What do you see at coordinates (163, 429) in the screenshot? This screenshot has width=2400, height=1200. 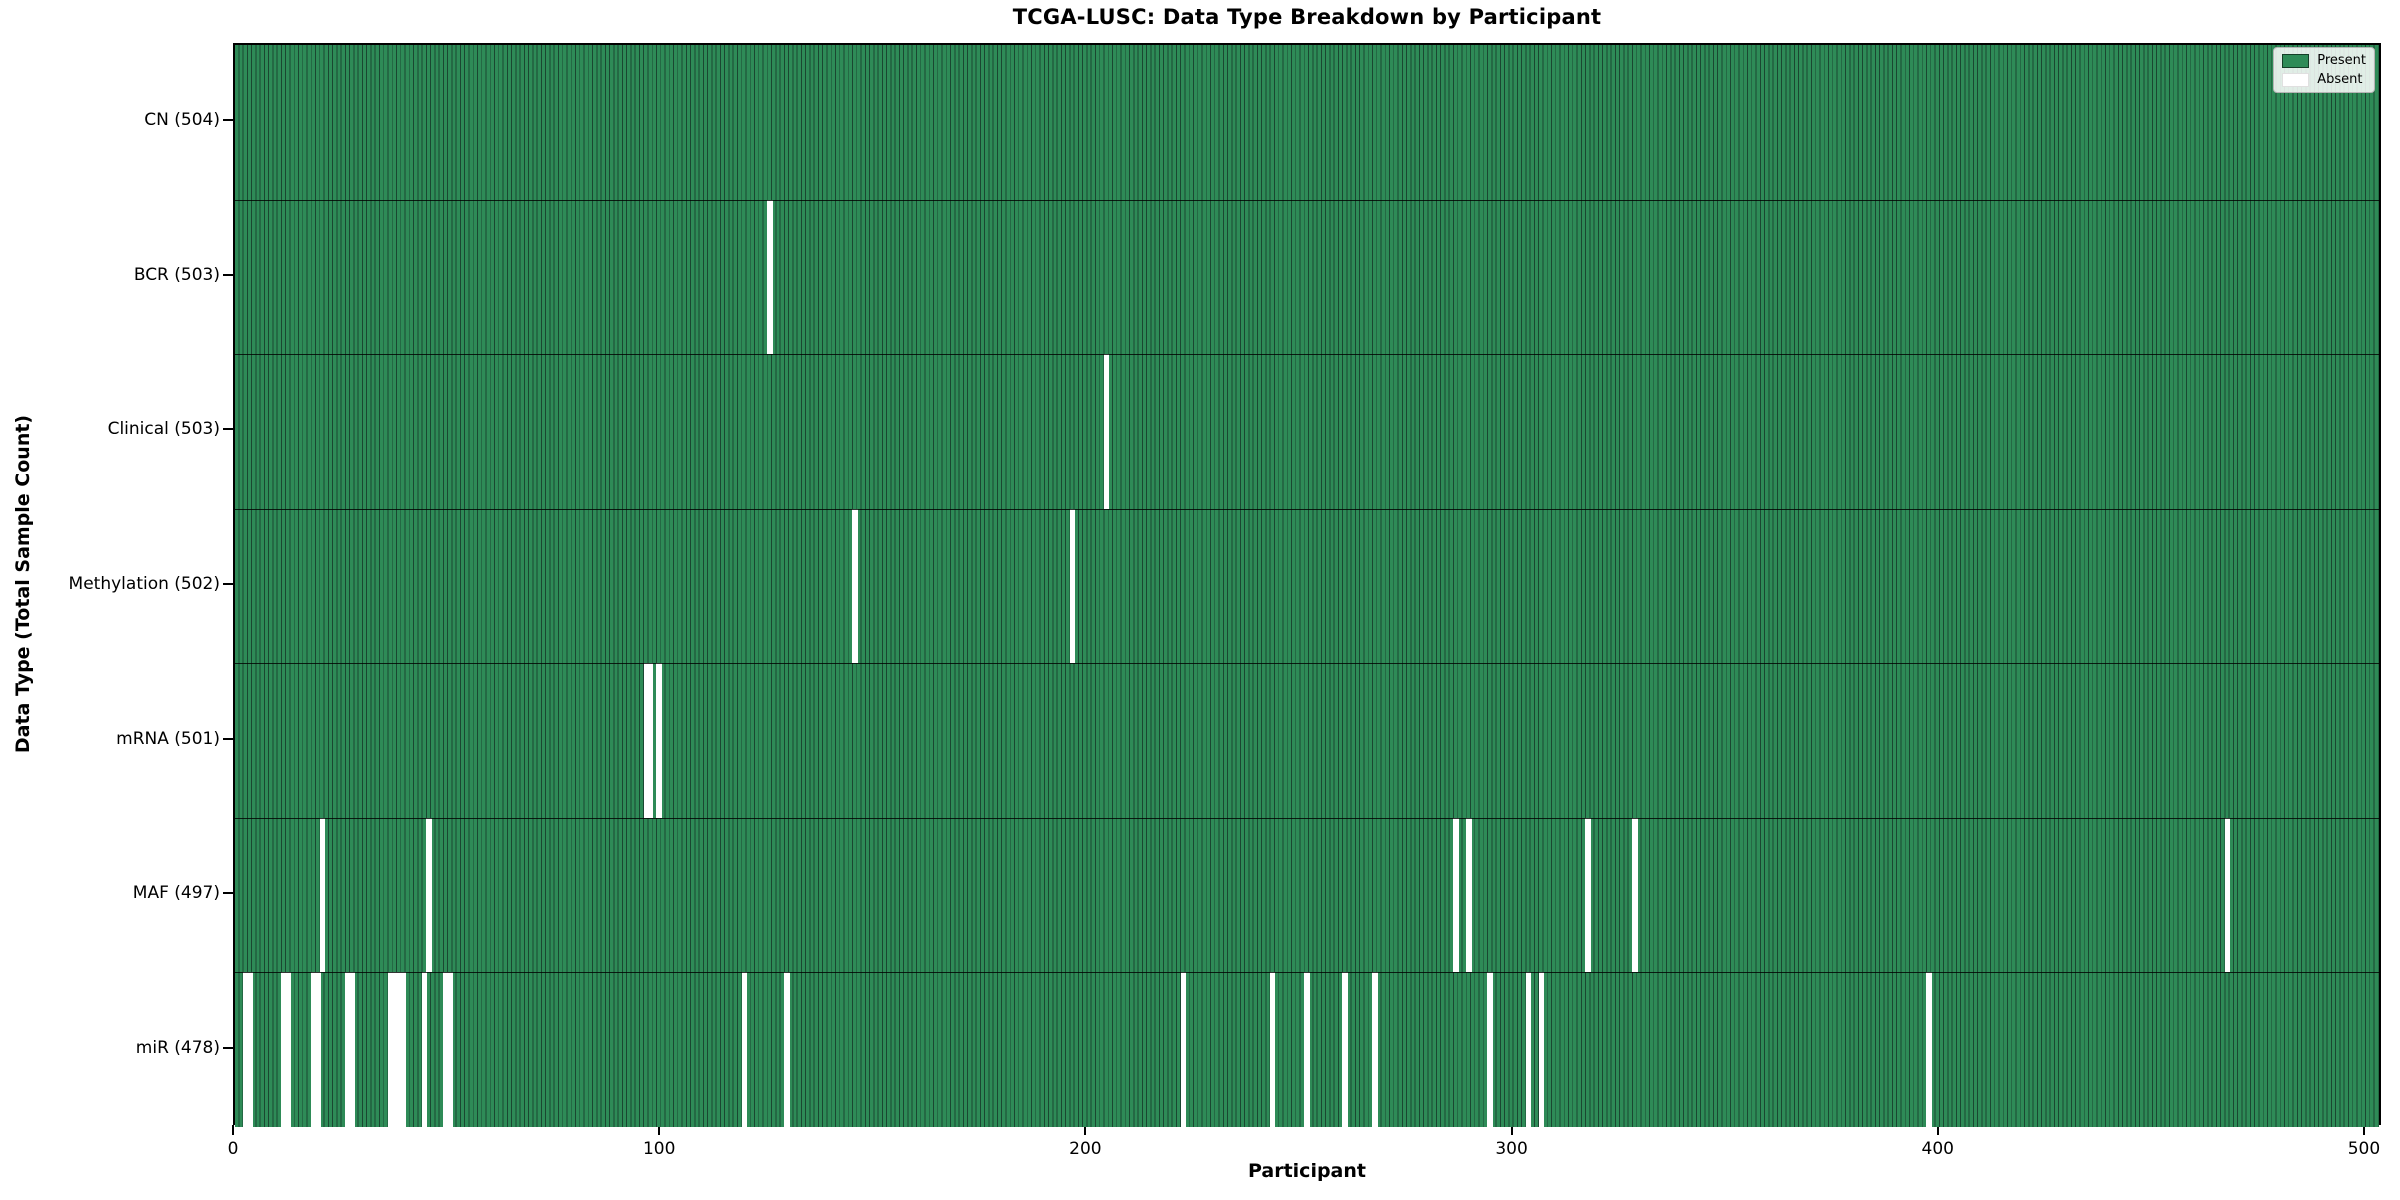 I see `y-tick-label: Clinical (503)` at bounding box center [163, 429].